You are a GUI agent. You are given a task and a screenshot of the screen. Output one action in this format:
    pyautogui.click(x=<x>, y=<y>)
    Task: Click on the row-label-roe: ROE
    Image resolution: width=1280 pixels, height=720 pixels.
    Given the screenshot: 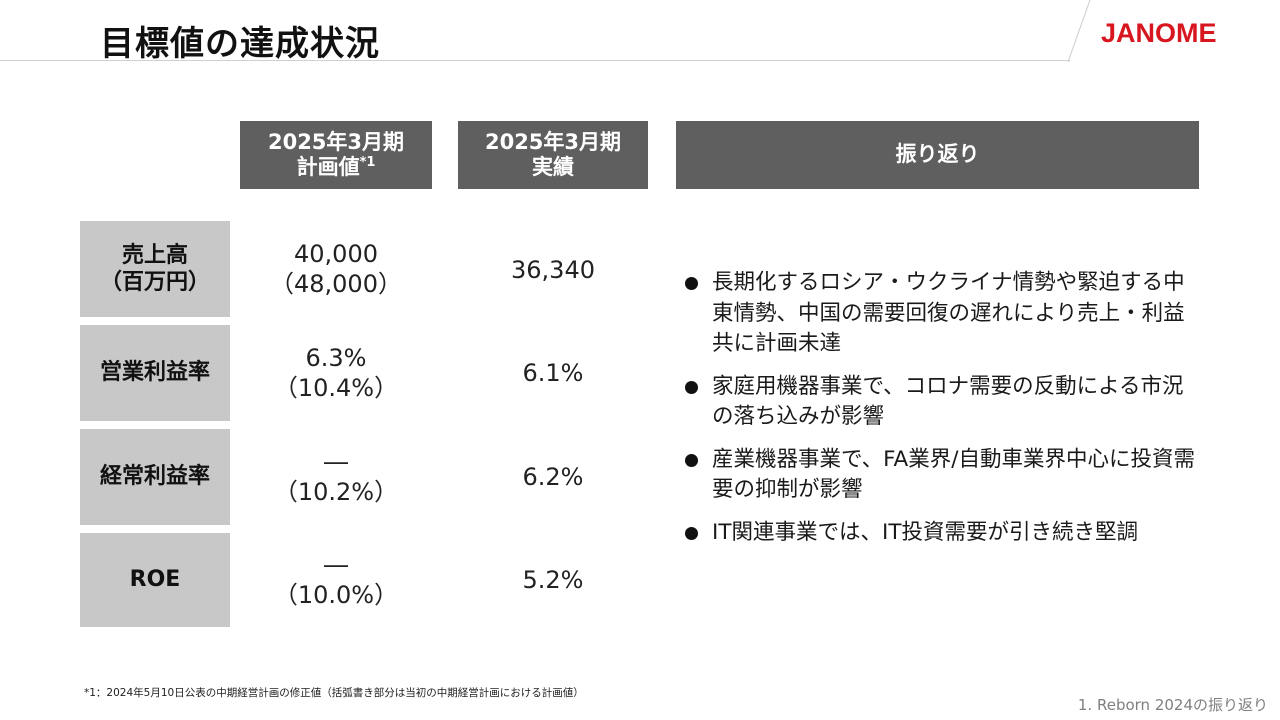 What is the action you would take?
    pyautogui.click(x=155, y=580)
    